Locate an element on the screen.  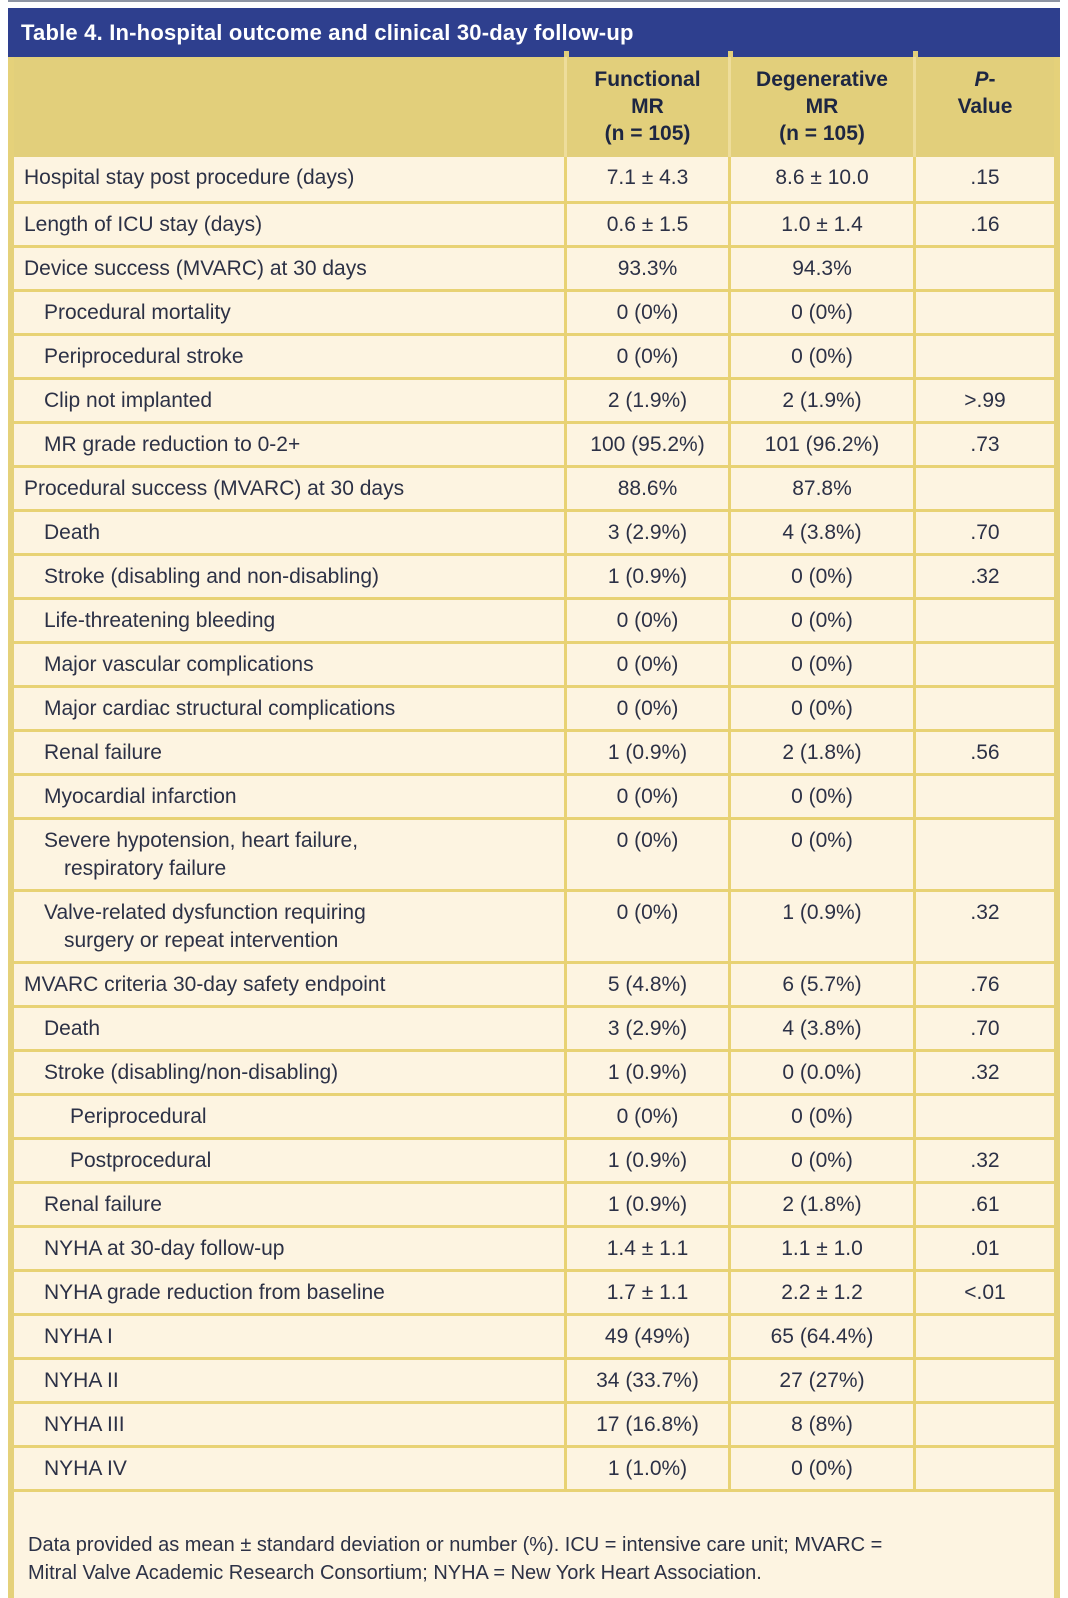
row-label: NYHA III is located at coordinates (84, 1424).